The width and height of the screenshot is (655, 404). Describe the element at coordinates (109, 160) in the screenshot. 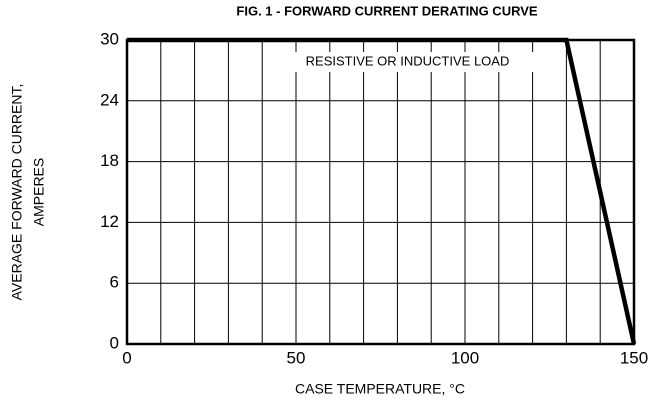

I see `y-tick-label: 18` at that location.